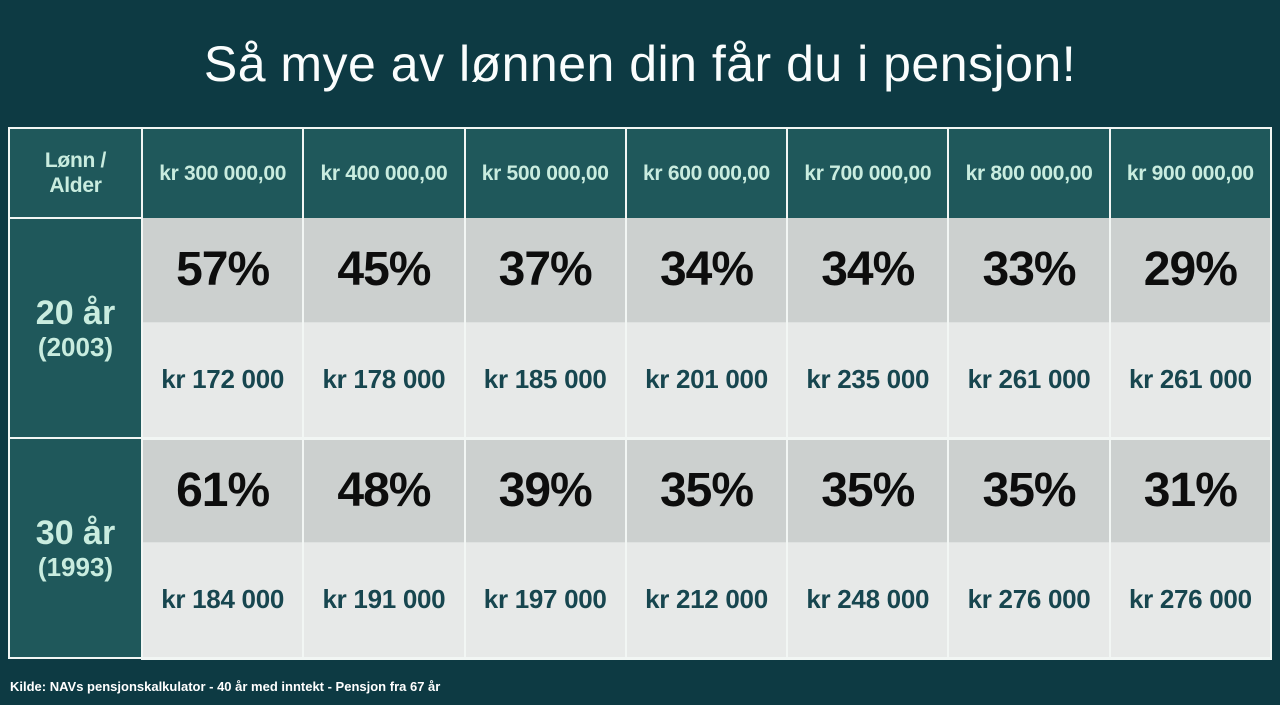 This screenshot has width=1280, height=705. Describe the element at coordinates (868, 380) in the screenshot. I see `amount-cell: kr 235 000` at that location.